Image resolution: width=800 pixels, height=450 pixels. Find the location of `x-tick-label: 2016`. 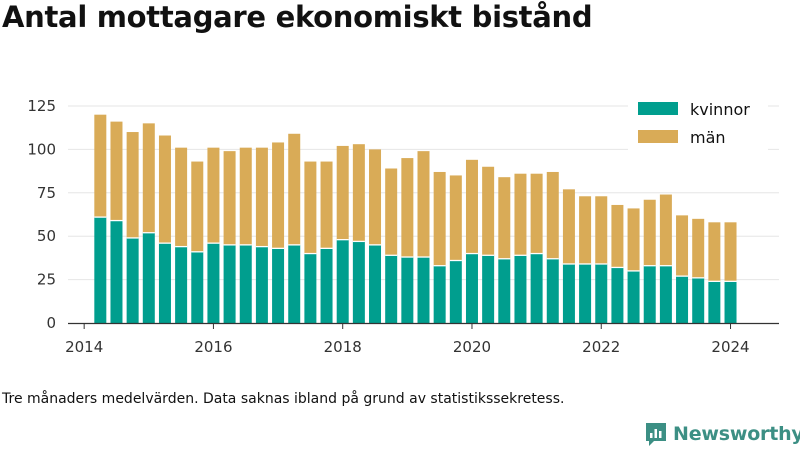

x-tick-label: 2016 is located at coordinates (213, 347).